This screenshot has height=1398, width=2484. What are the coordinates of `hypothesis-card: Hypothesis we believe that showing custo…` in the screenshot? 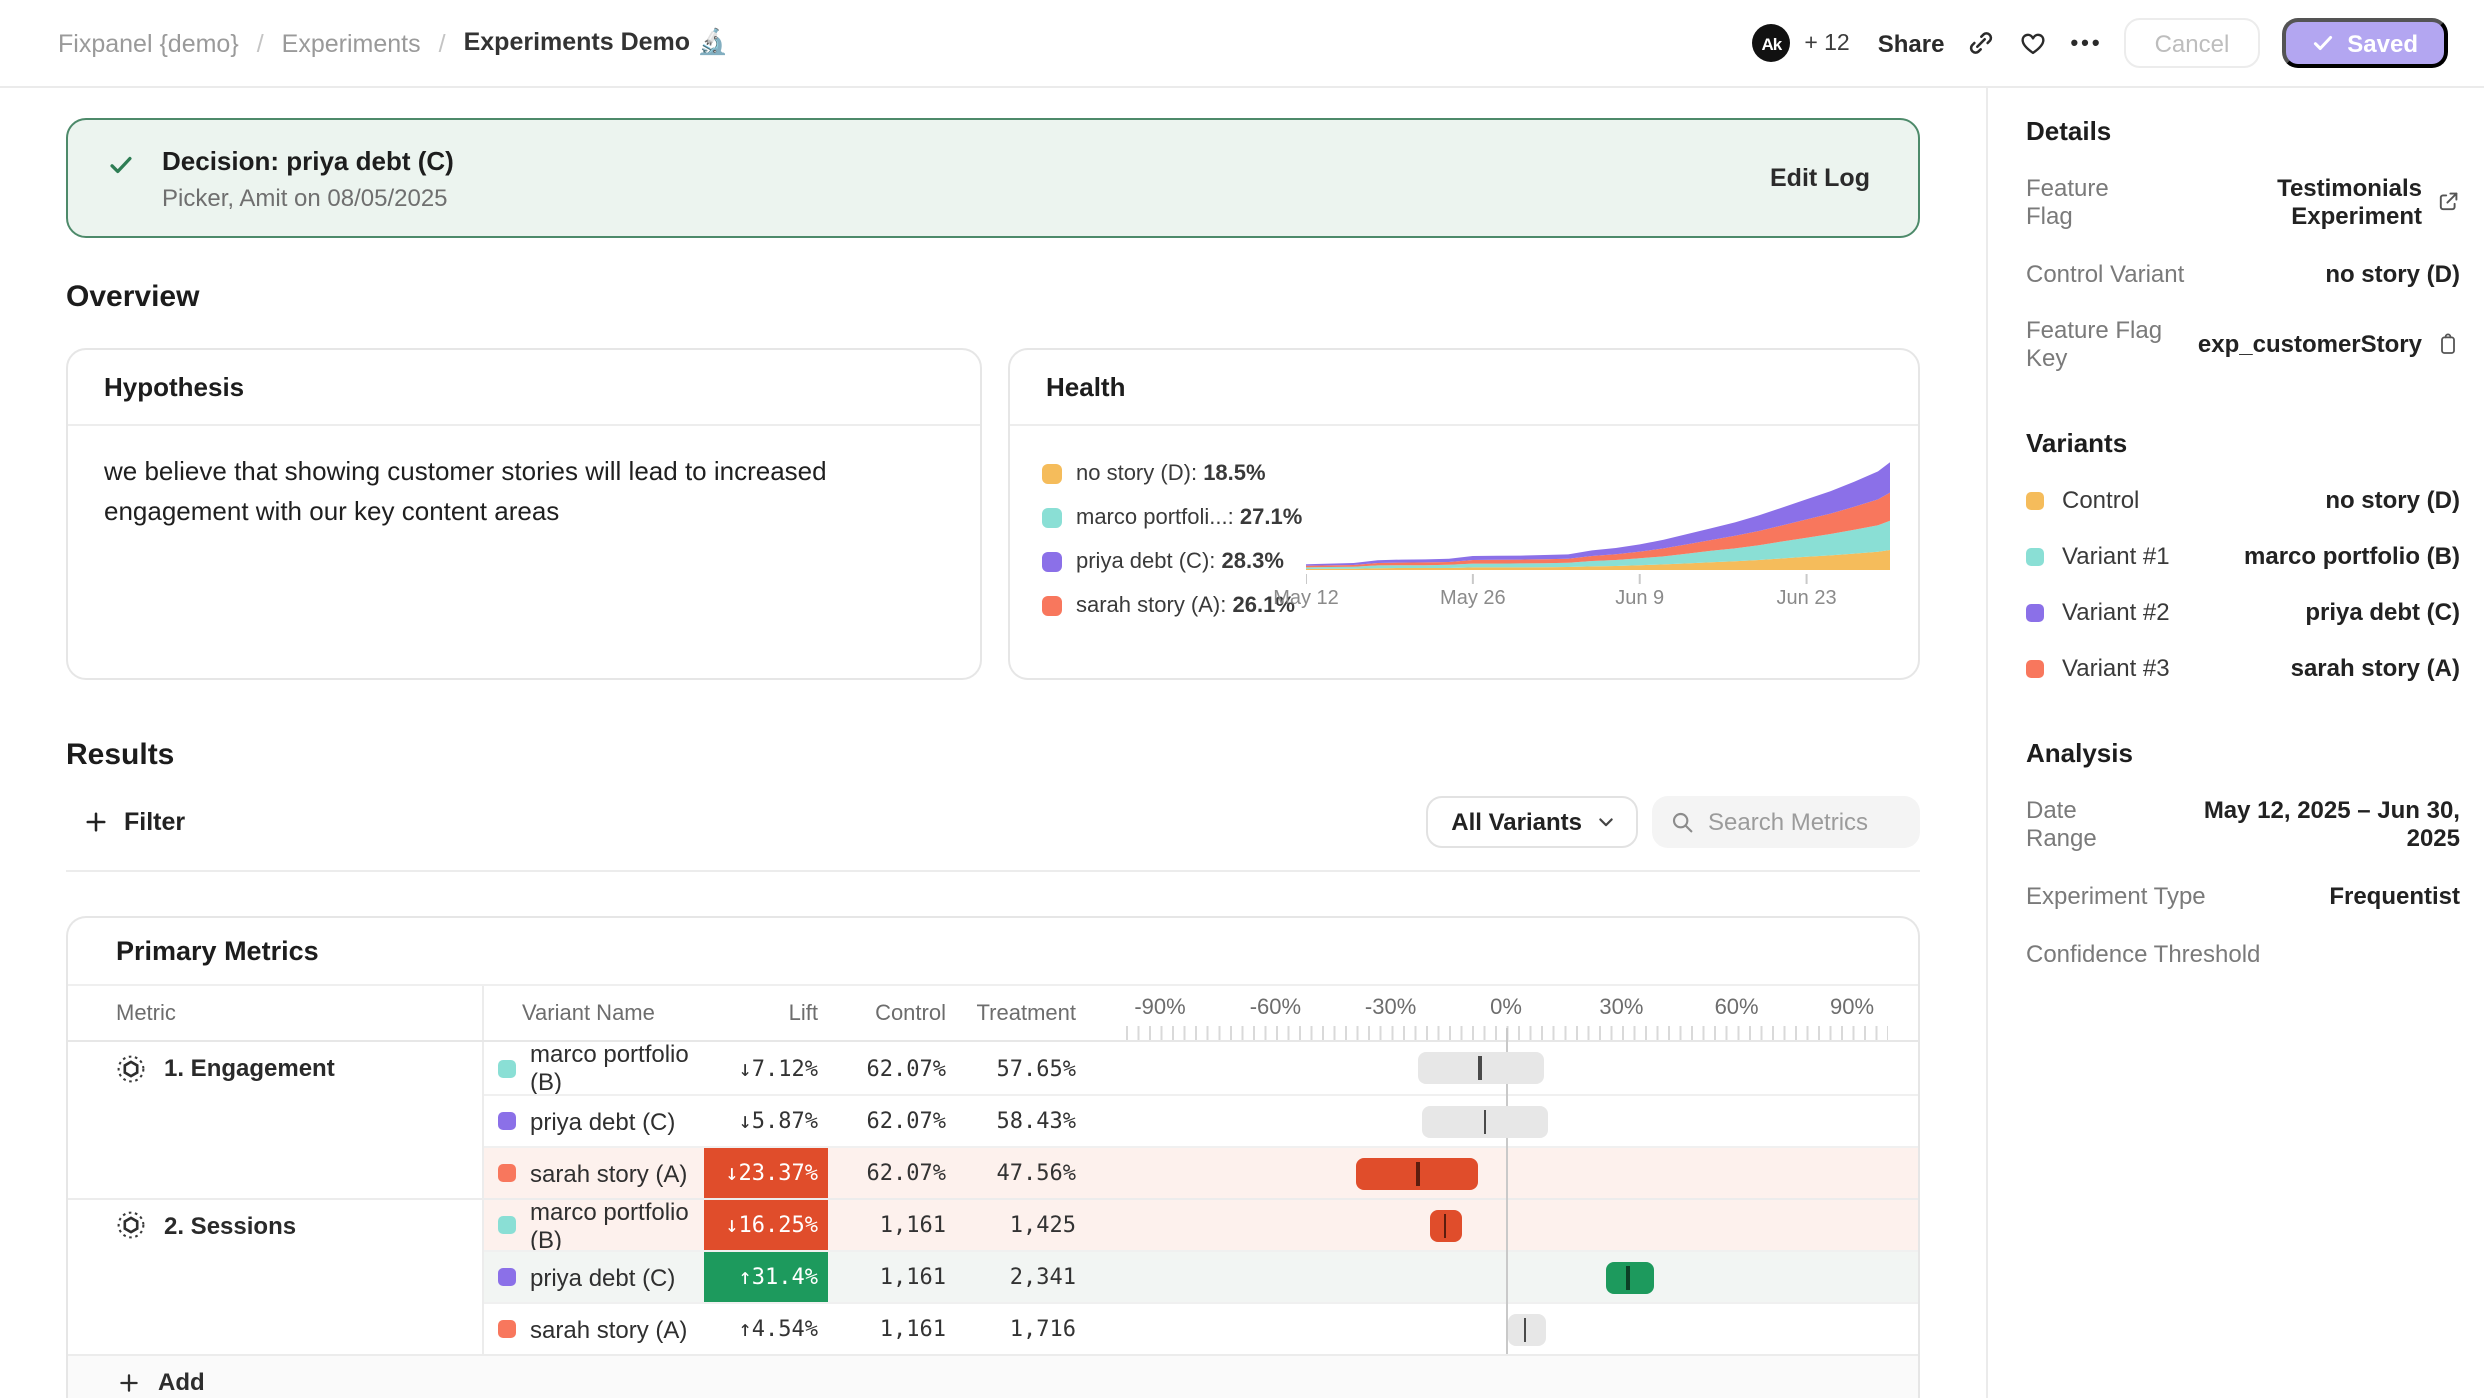 It's located at (524, 514).